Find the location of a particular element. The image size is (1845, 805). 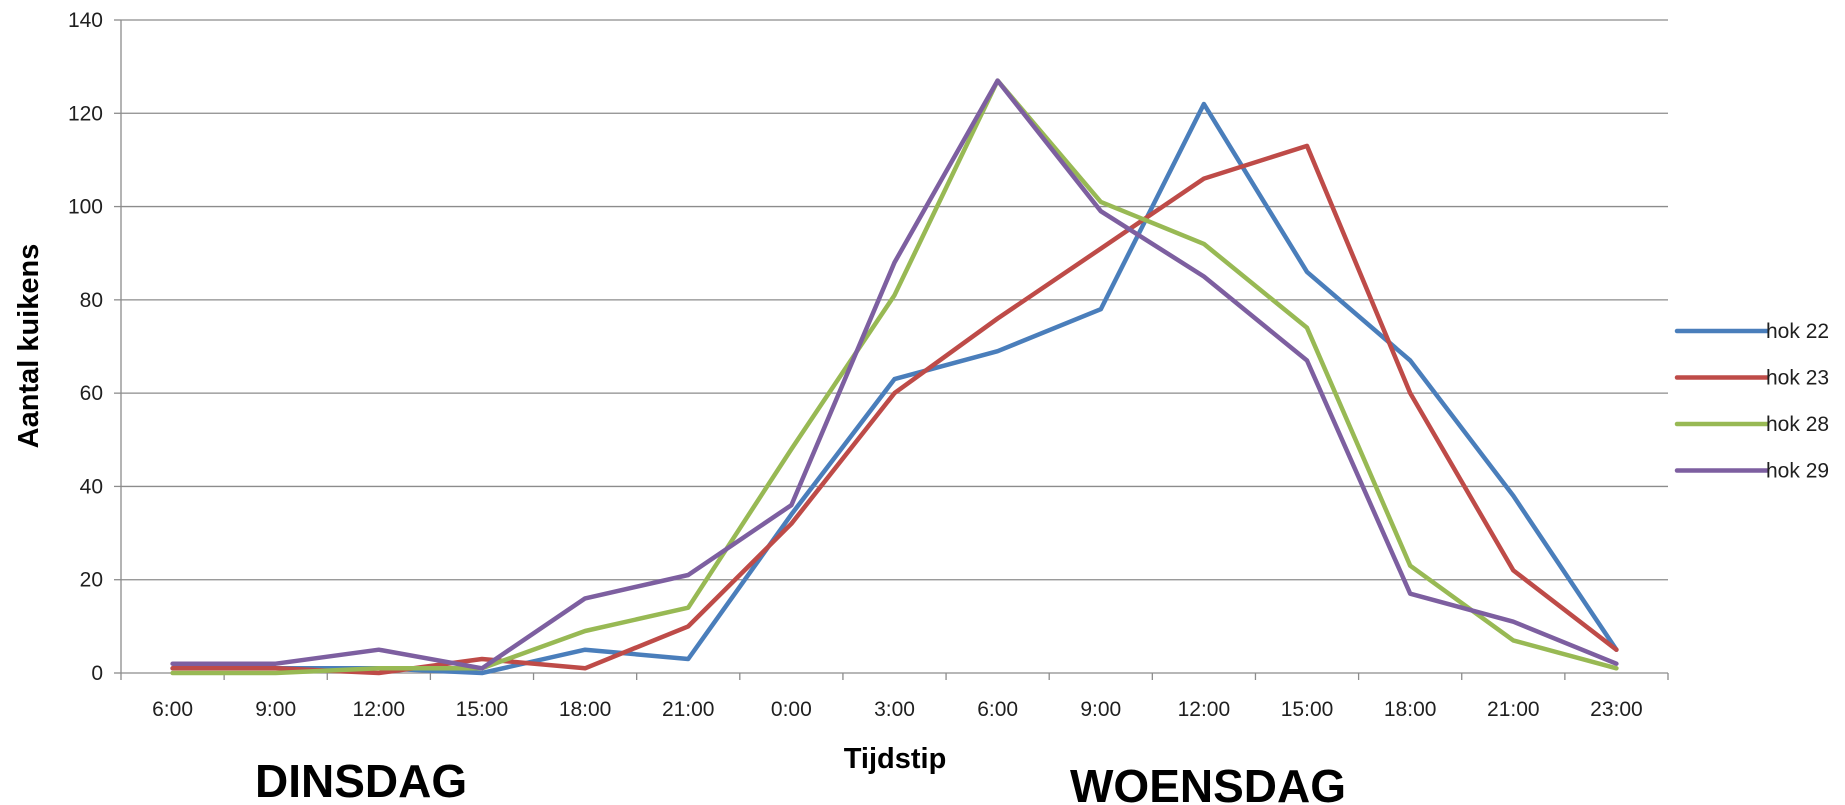

y-axis-title: Aantal kuikens is located at coordinates (29, 346).